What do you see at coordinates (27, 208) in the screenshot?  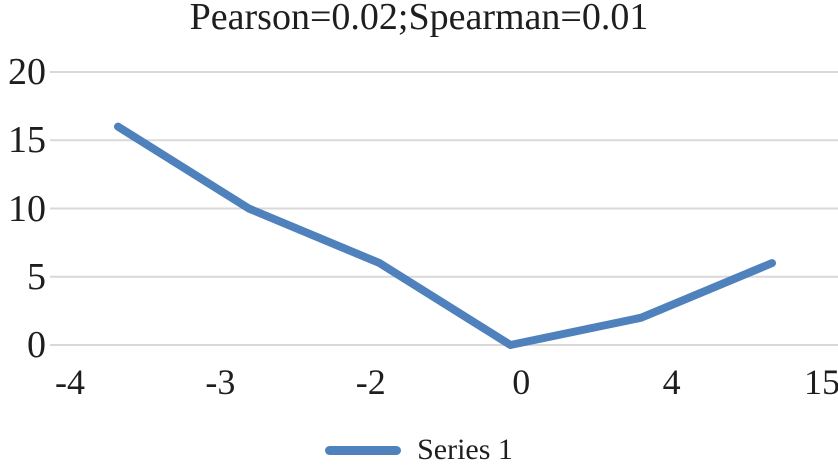 I see `y-axis-tick-label: 10` at bounding box center [27, 208].